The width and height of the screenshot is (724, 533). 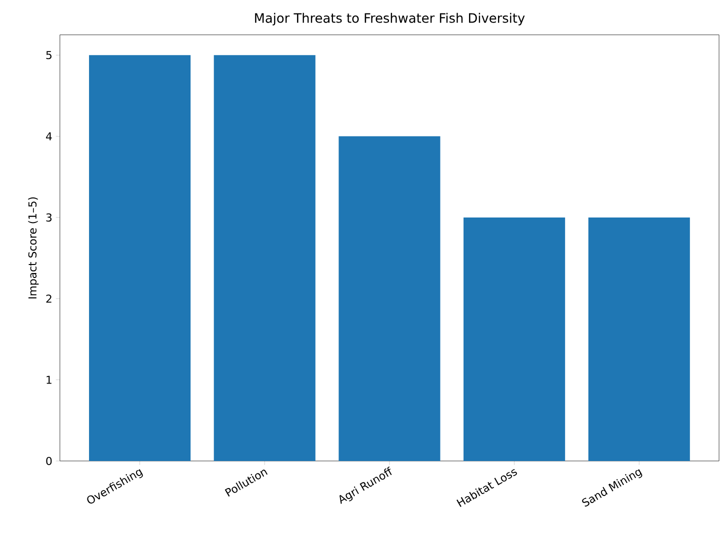 I want to click on y-tick-label: 3, so click(x=49, y=218).